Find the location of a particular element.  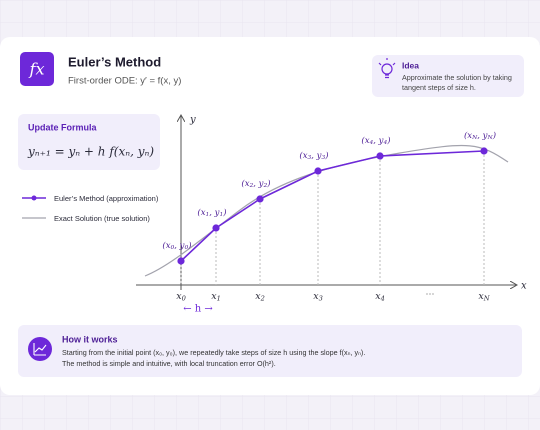

x-tick-label: x0 is located at coordinates (181, 297).